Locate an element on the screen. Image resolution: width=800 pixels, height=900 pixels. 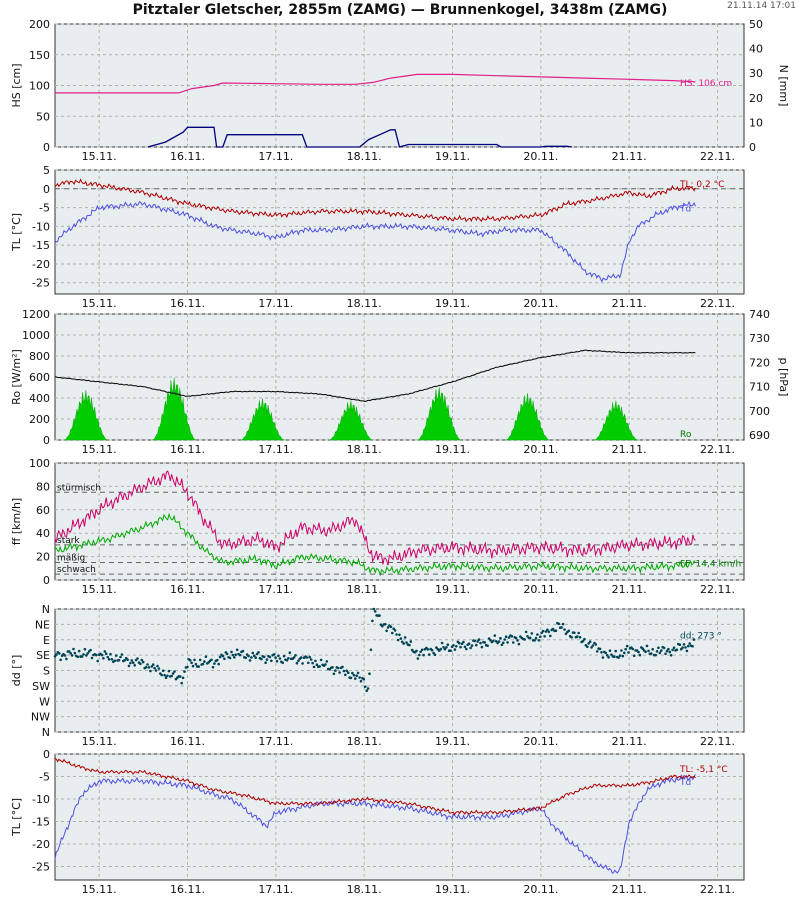
y-tick-label-wind-direction: NW is located at coordinates (40, 717).